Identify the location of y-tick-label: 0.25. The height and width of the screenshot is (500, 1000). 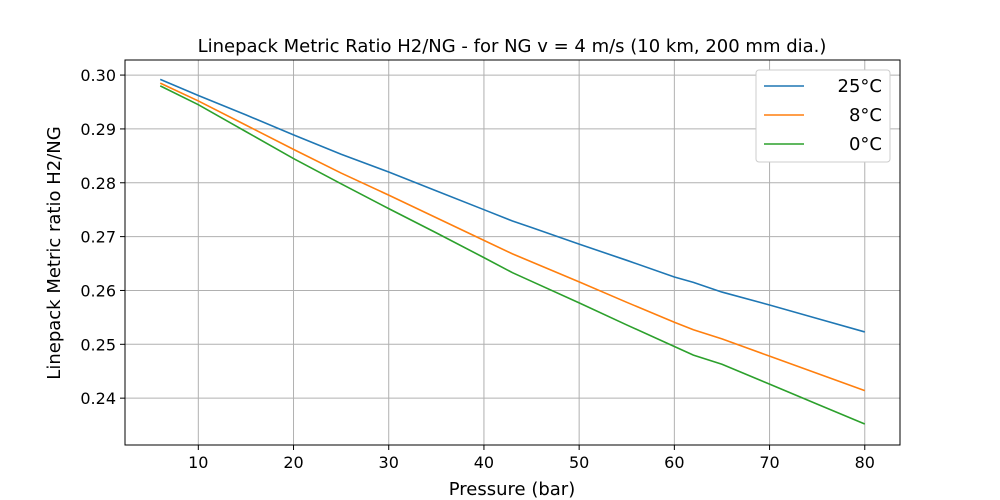
(98, 344).